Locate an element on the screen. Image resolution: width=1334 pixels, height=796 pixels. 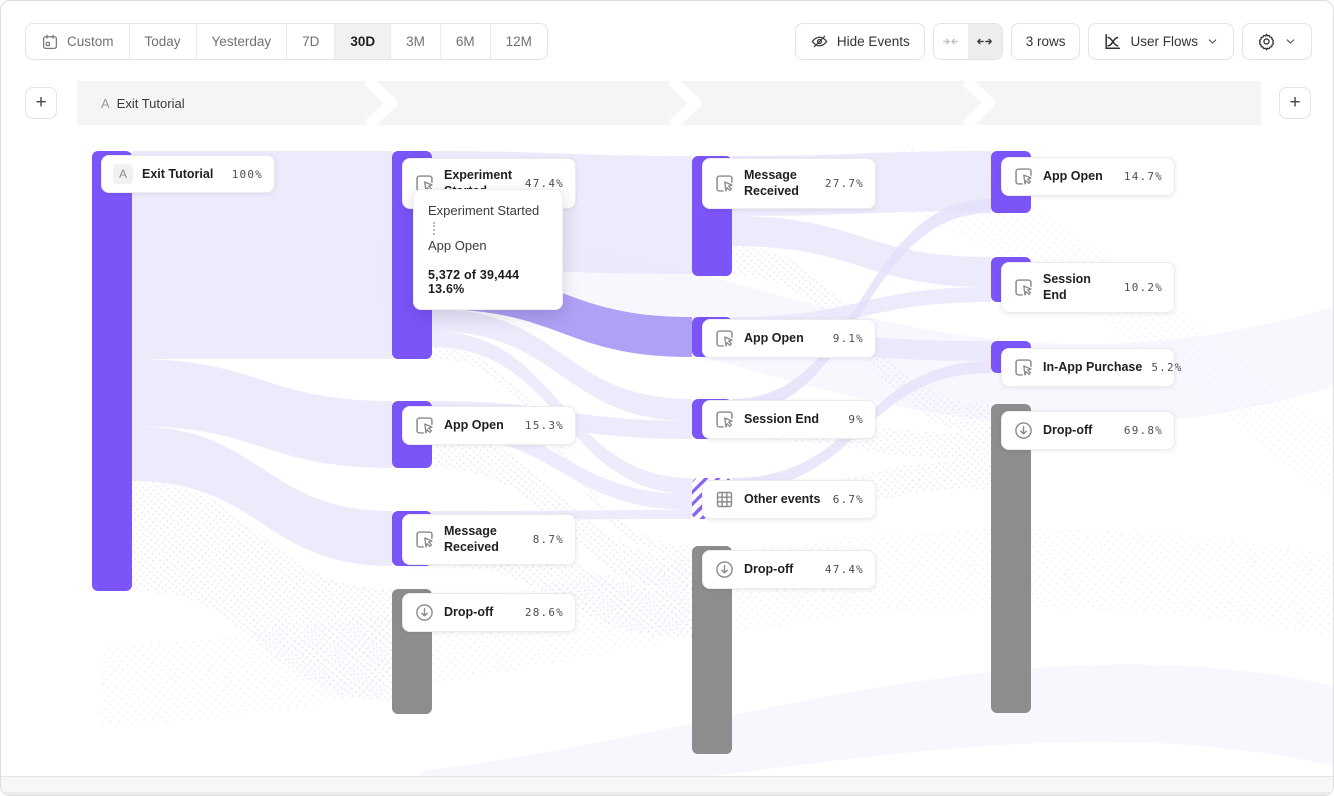
expand-width-button is located at coordinates (984, 41).